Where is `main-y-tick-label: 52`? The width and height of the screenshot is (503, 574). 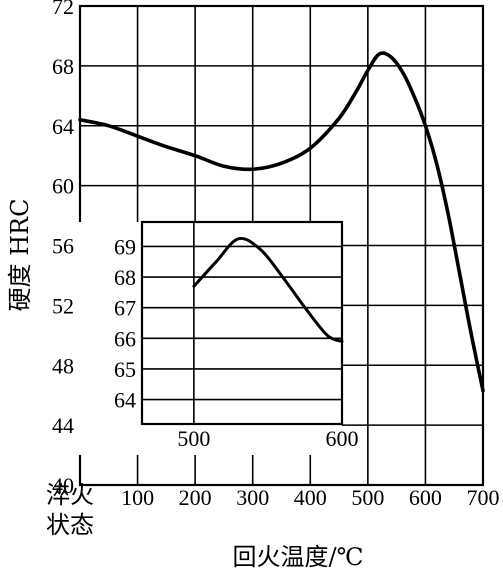 main-y-tick-label: 52 is located at coordinates (63, 305).